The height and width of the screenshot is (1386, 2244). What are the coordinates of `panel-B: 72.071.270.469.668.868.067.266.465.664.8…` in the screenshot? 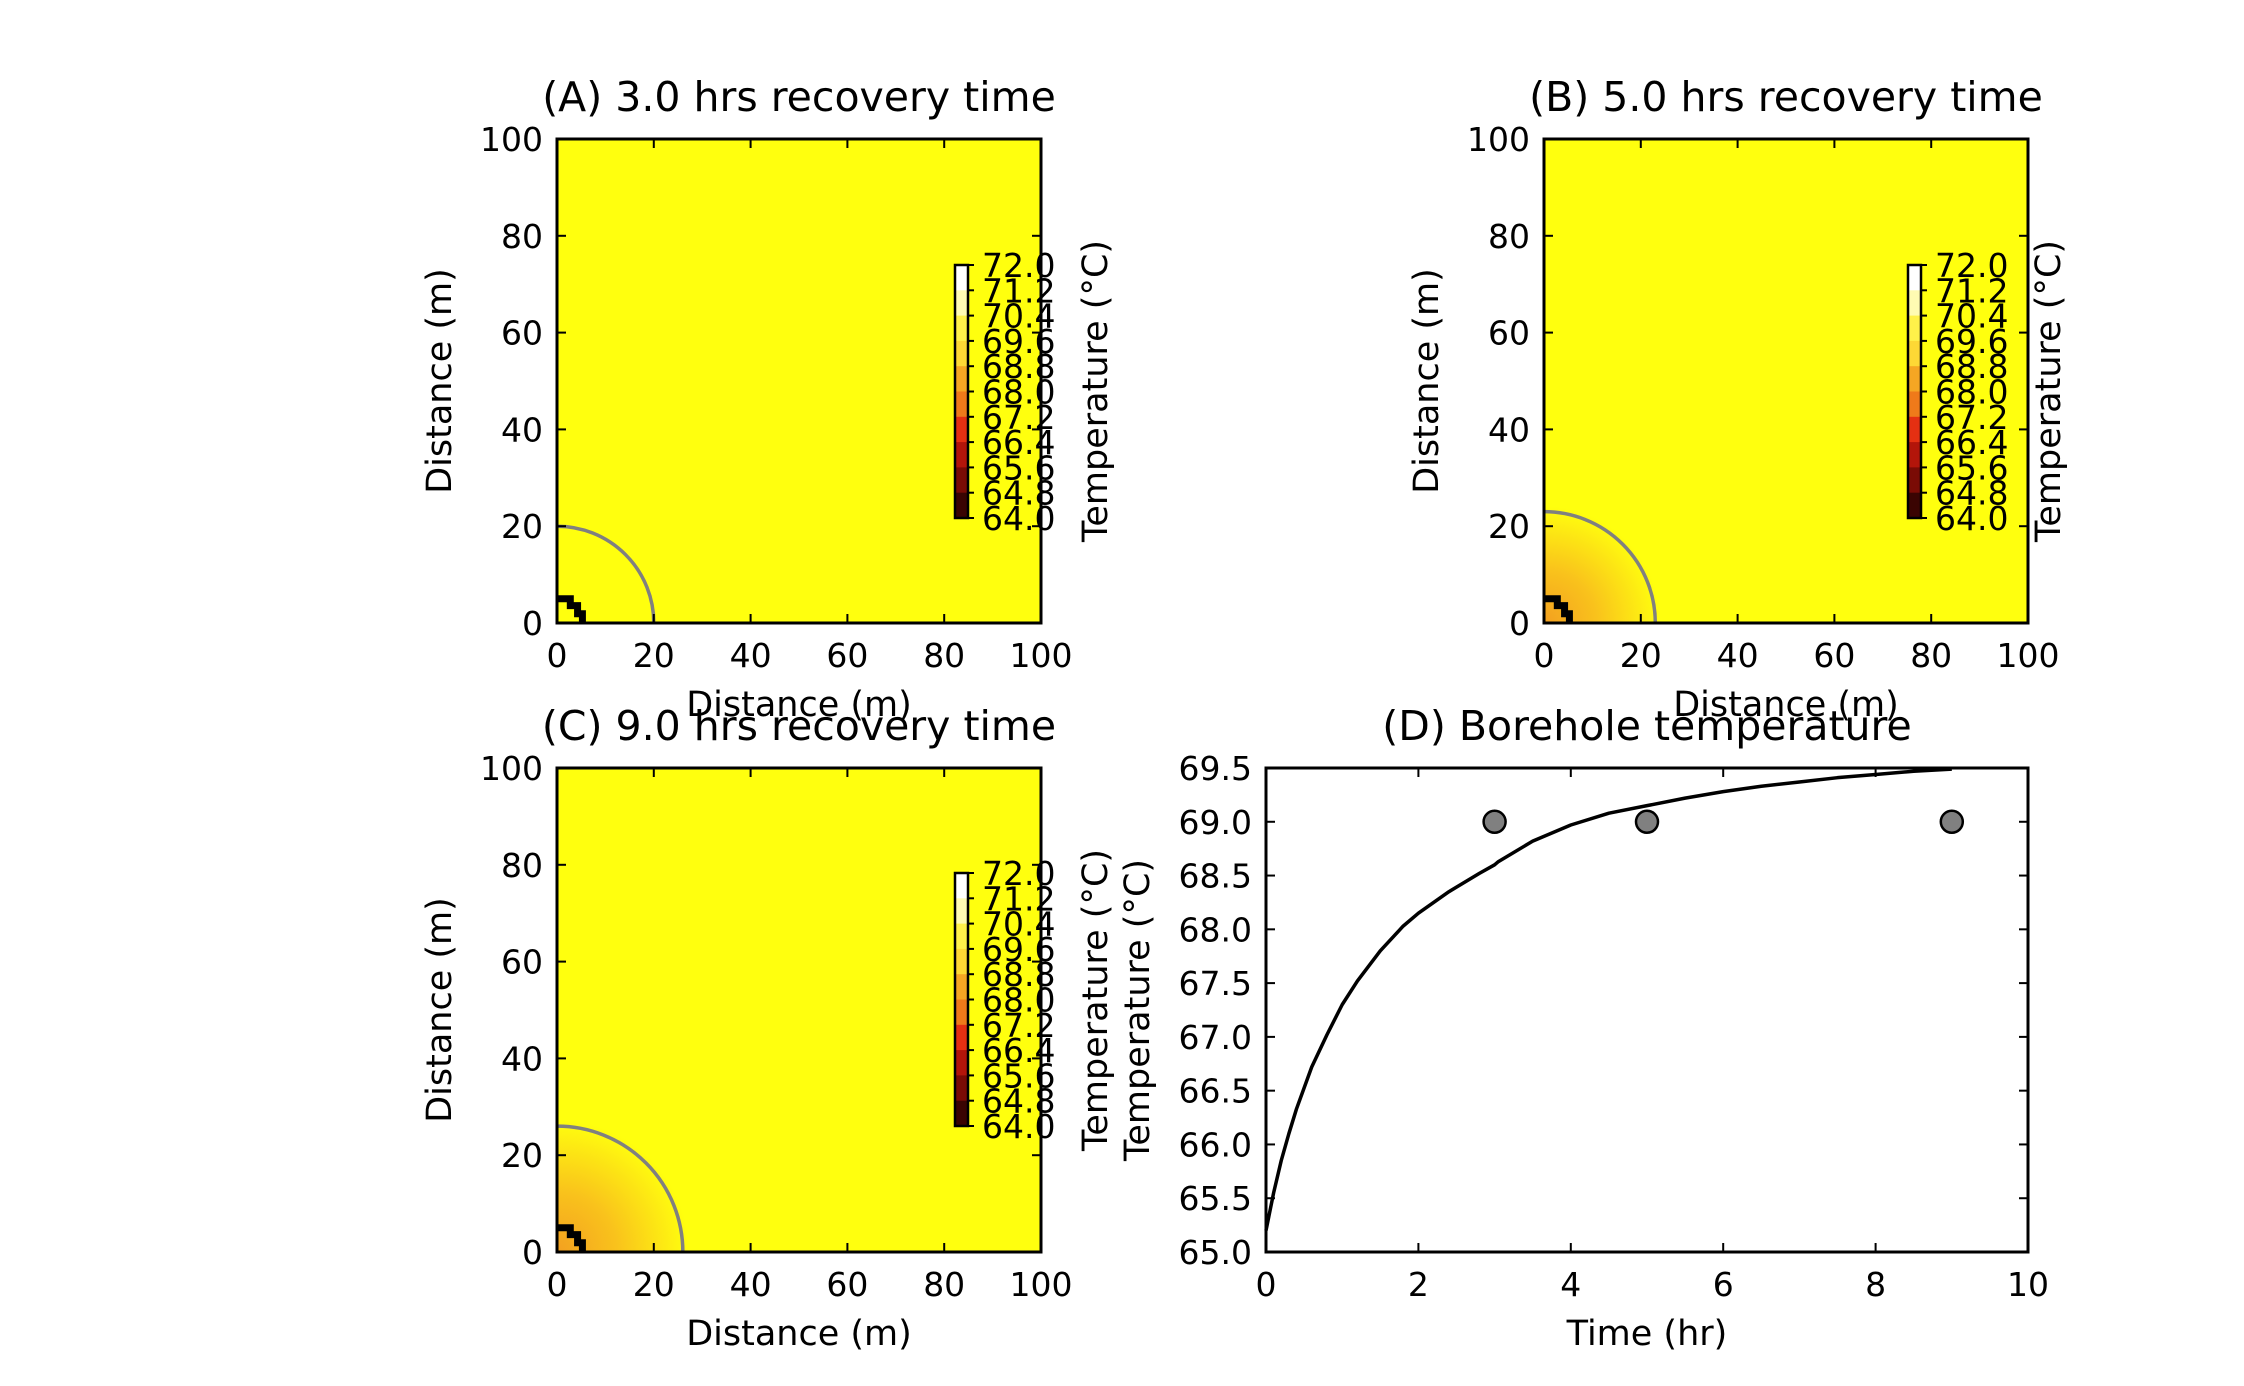 It's located at (1738, 399).